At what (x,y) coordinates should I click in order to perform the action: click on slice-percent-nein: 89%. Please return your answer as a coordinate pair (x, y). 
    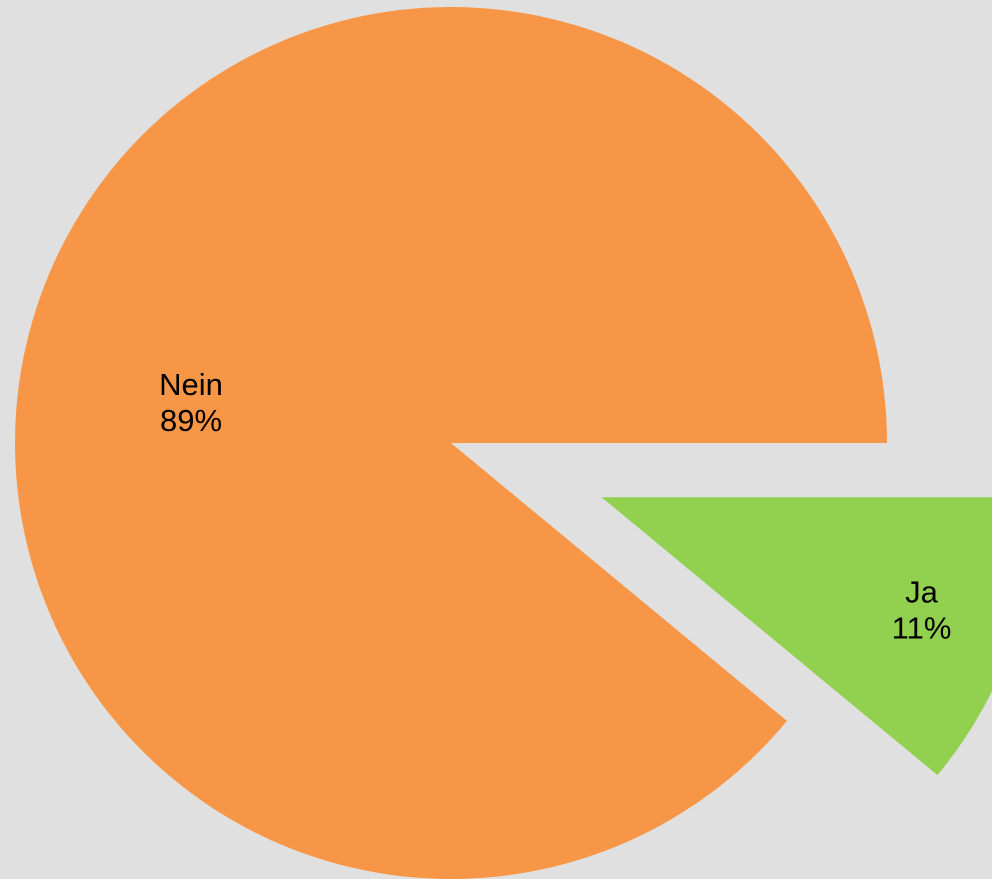
    Looking at the image, I should click on (191, 420).